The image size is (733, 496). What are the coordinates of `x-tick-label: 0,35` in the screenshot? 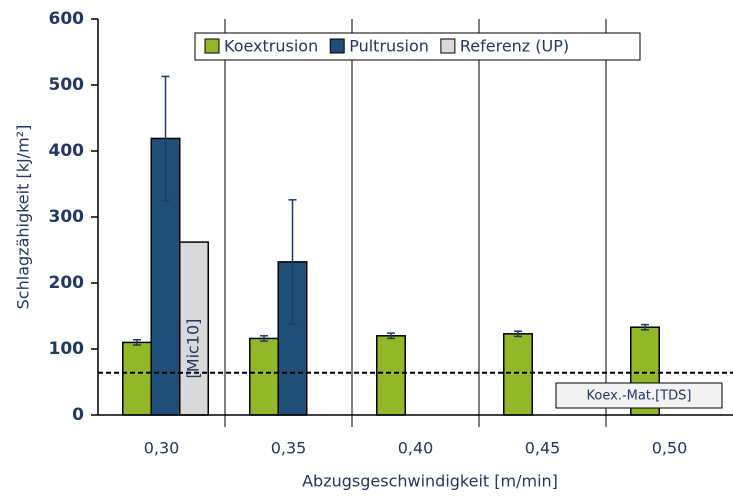 It's located at (289, 448).